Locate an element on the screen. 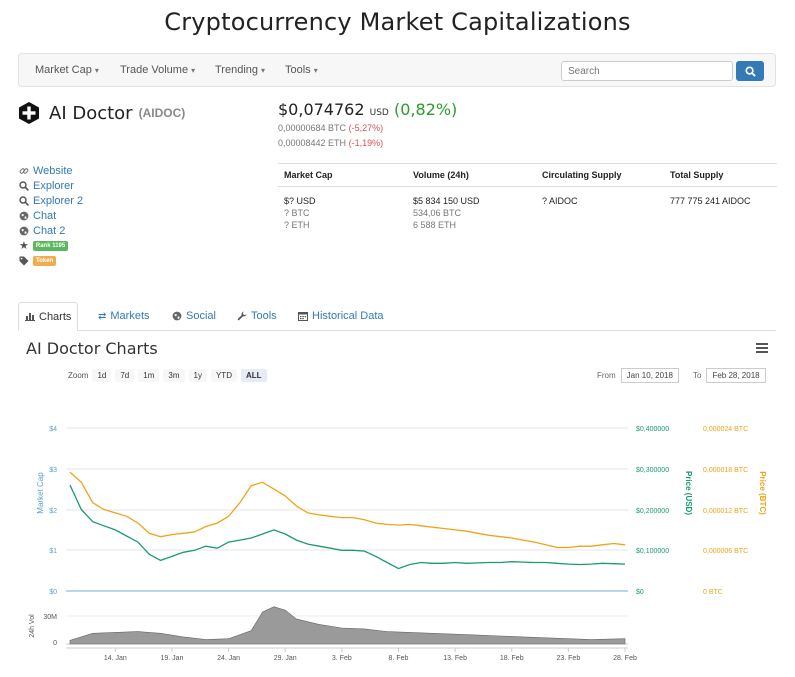 Image resolution: width=795 pixels, height=677 pixels. zoom-1d-button: 1d is located at coordinates (102, 375).